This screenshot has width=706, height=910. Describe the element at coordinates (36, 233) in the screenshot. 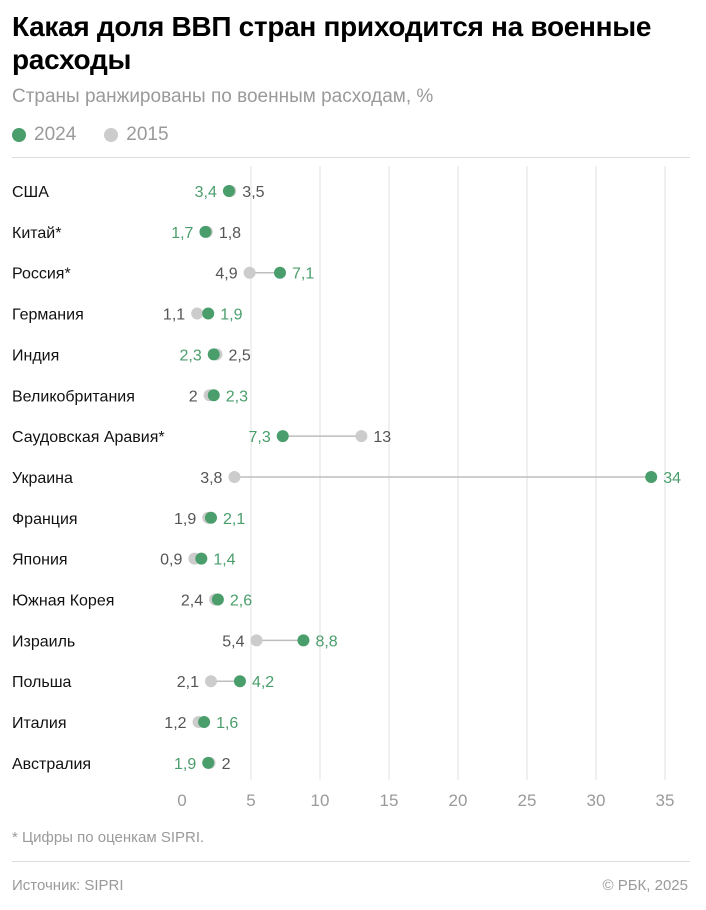

I see `category-label: Китай*` at that location.